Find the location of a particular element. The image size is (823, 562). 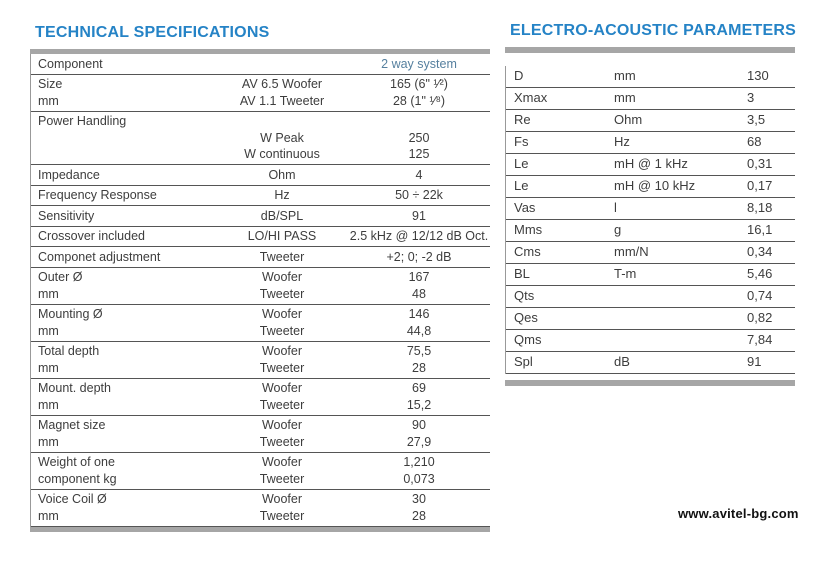

spec-row: Mount. depth mm Woofer Tweeter 69 15,2 is located at coordinates (260, 397).